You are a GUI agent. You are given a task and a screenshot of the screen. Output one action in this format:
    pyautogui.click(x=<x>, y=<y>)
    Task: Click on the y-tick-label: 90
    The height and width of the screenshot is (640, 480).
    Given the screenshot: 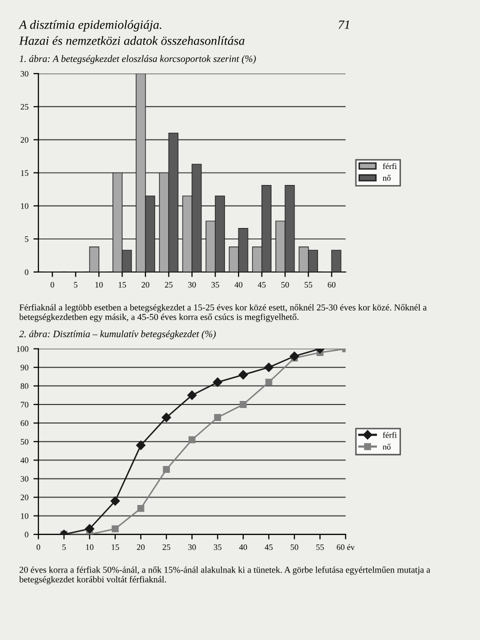 What is the action you would take?
    pyautogui.click(x=24, y=367)
    